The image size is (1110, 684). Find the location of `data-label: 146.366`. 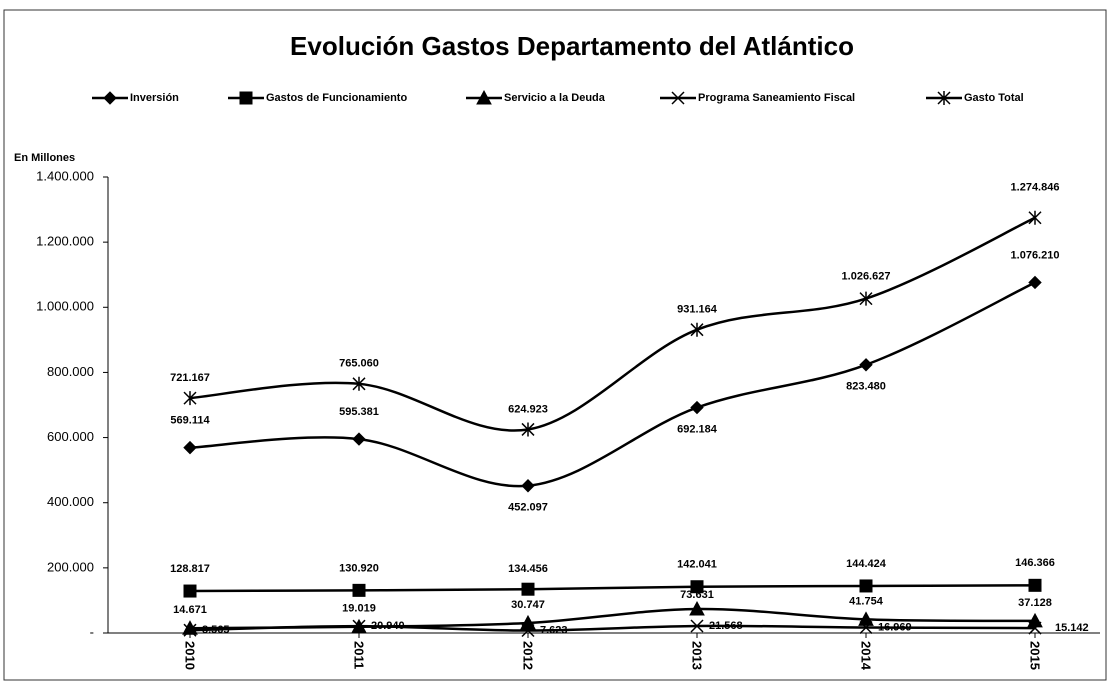

data-label: 146.366 is located at coordinates (1035, 563).